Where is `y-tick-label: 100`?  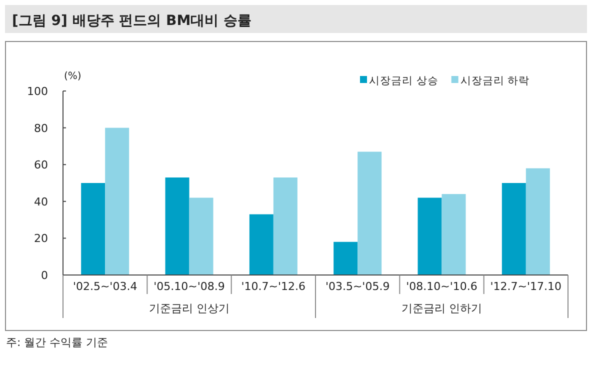
y-tick-label: 100 is located at coordinates (37, 91).